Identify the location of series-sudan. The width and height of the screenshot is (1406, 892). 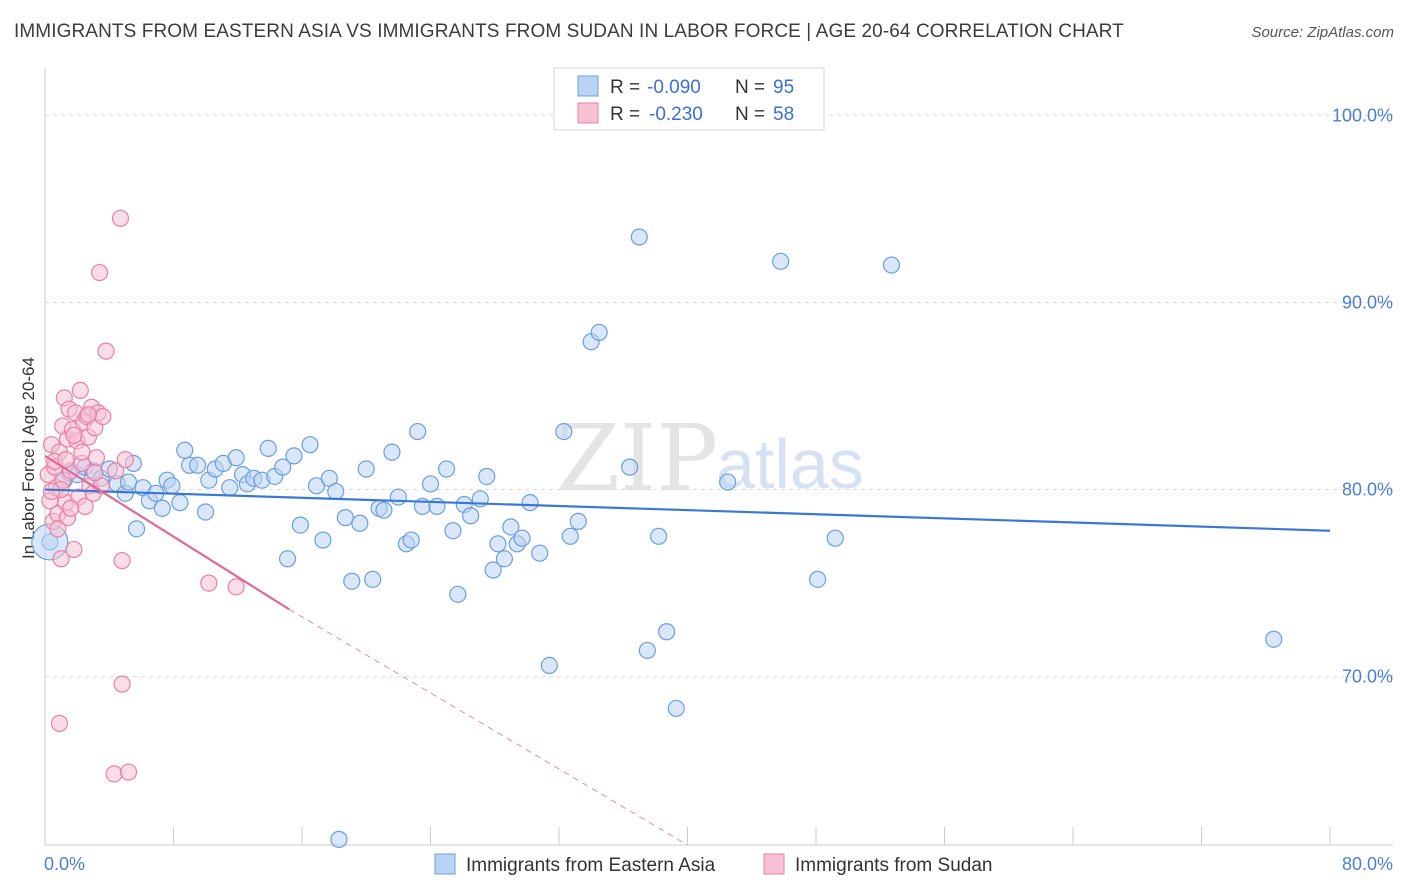
(142, 496).